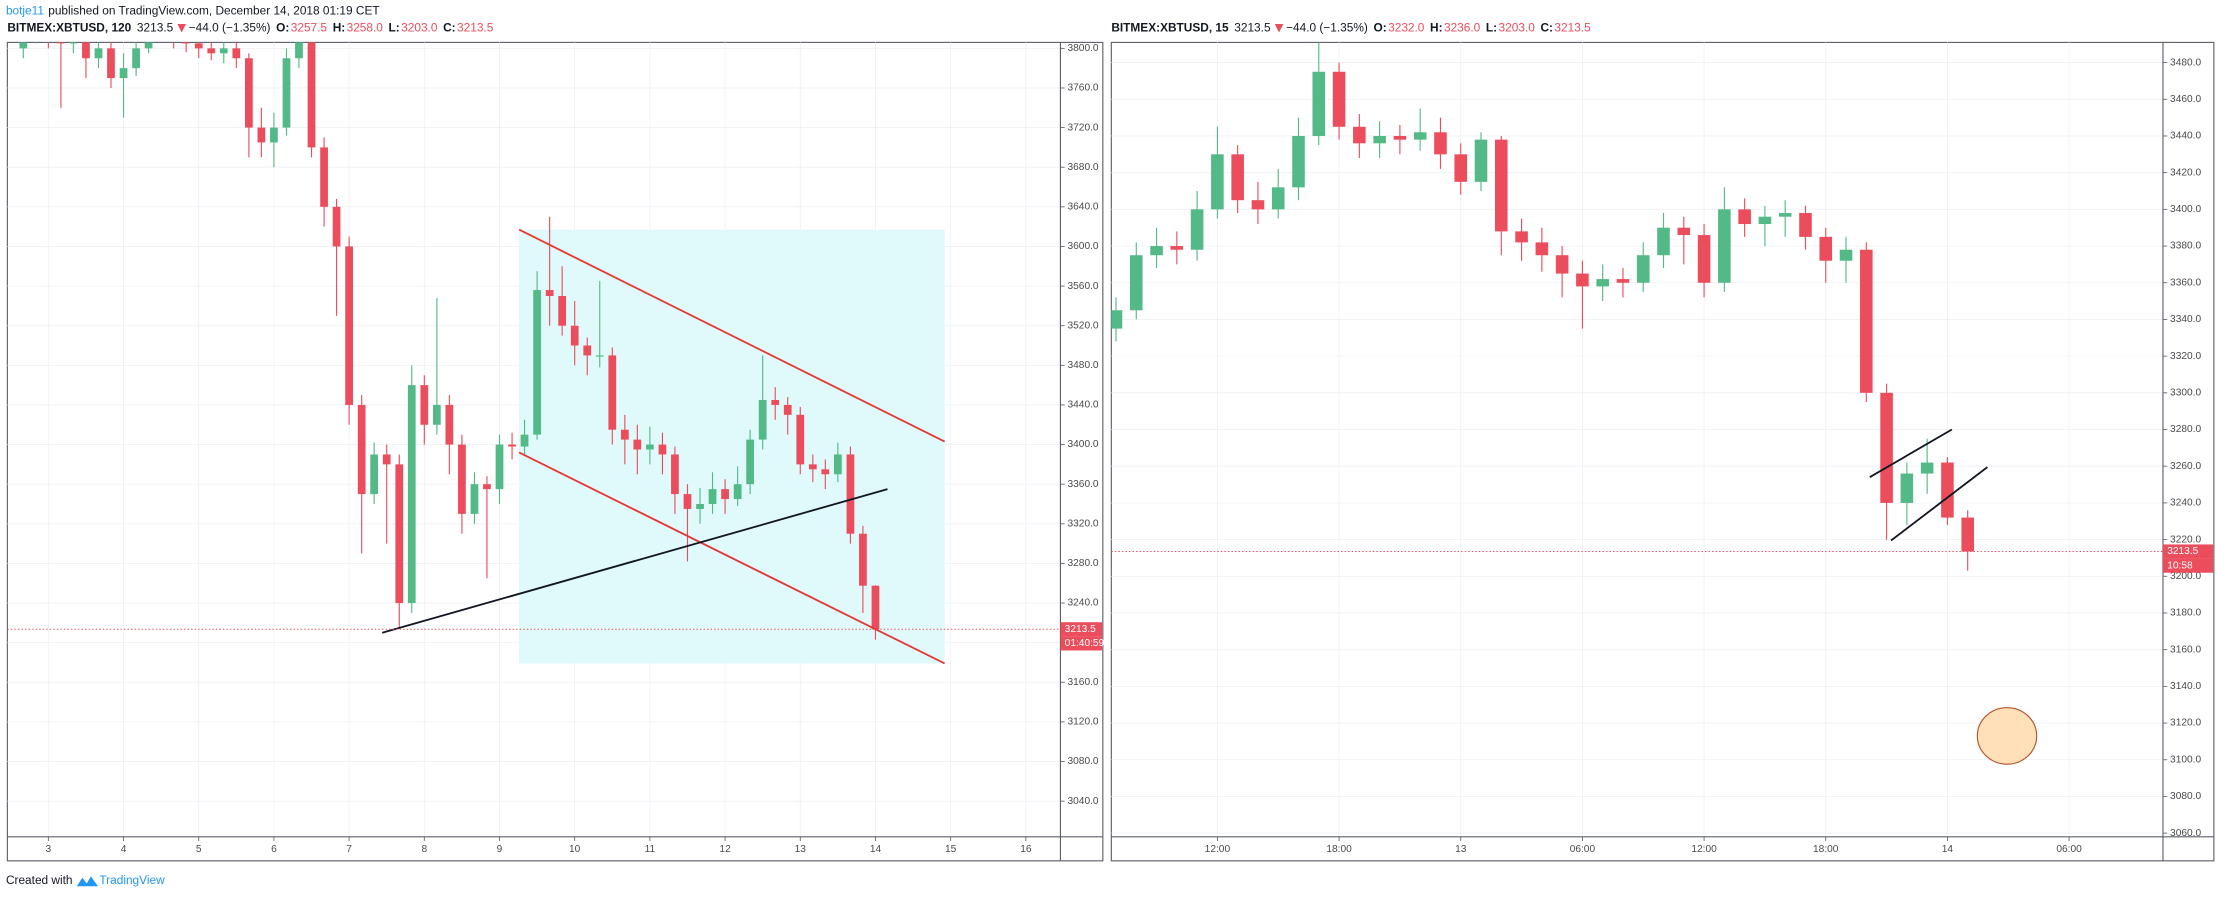 This screenshot has width=2217, height=899. What do you see at coordinates (1218, 849) in the screenshot?
I see `x-tick-label: 12:00` at bounding box center [1218, 849].